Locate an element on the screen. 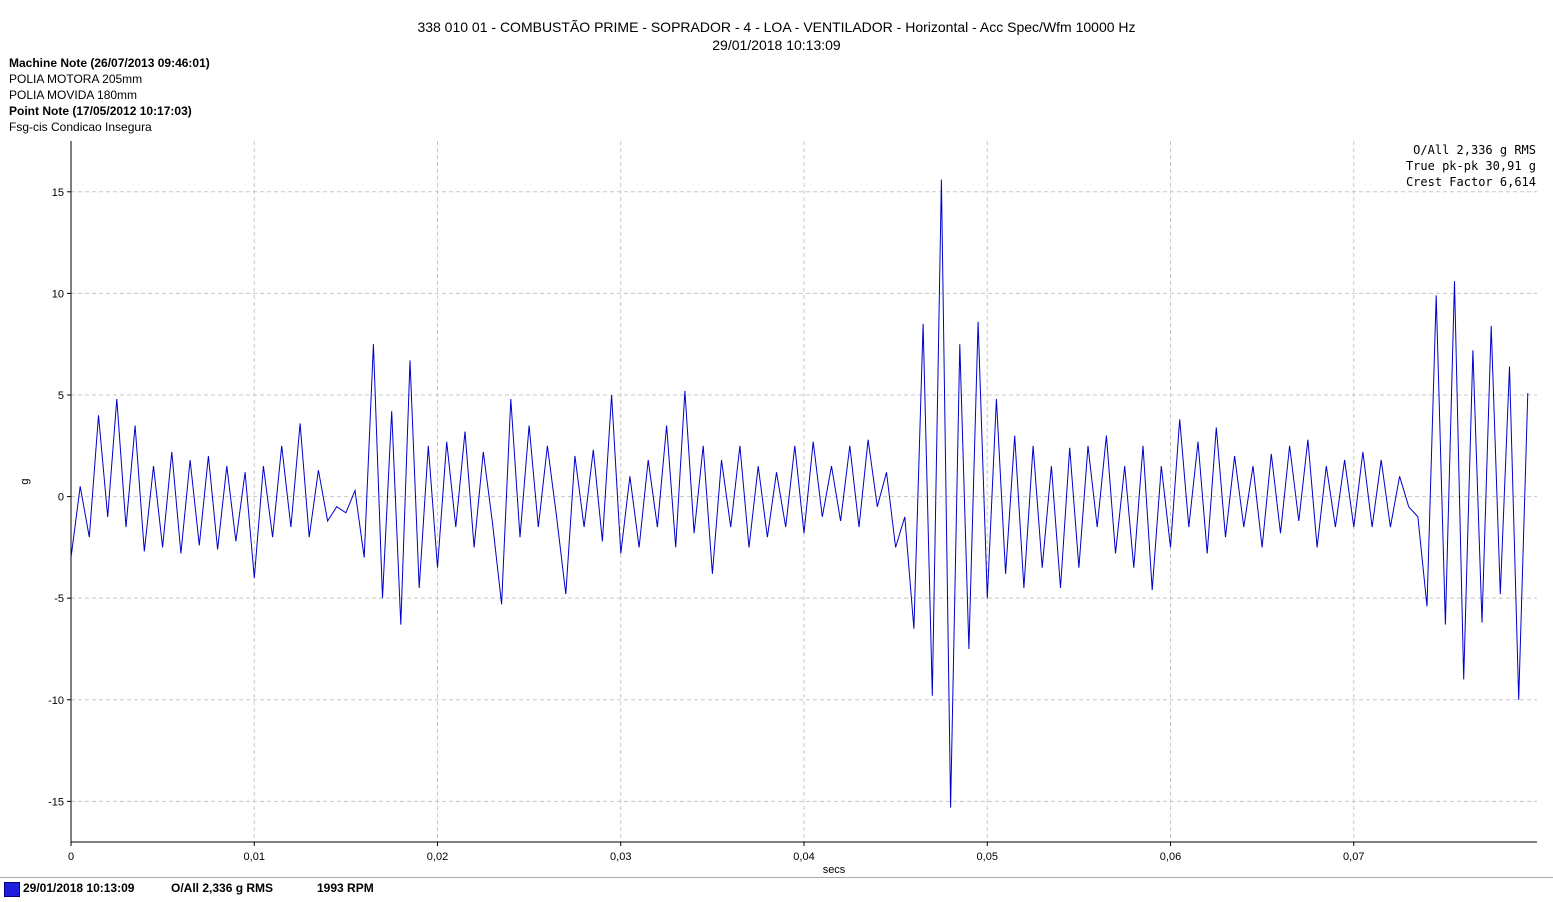  point-note-line: Fsg-cis Condicao Insegura is located at coordinates (80, 127).